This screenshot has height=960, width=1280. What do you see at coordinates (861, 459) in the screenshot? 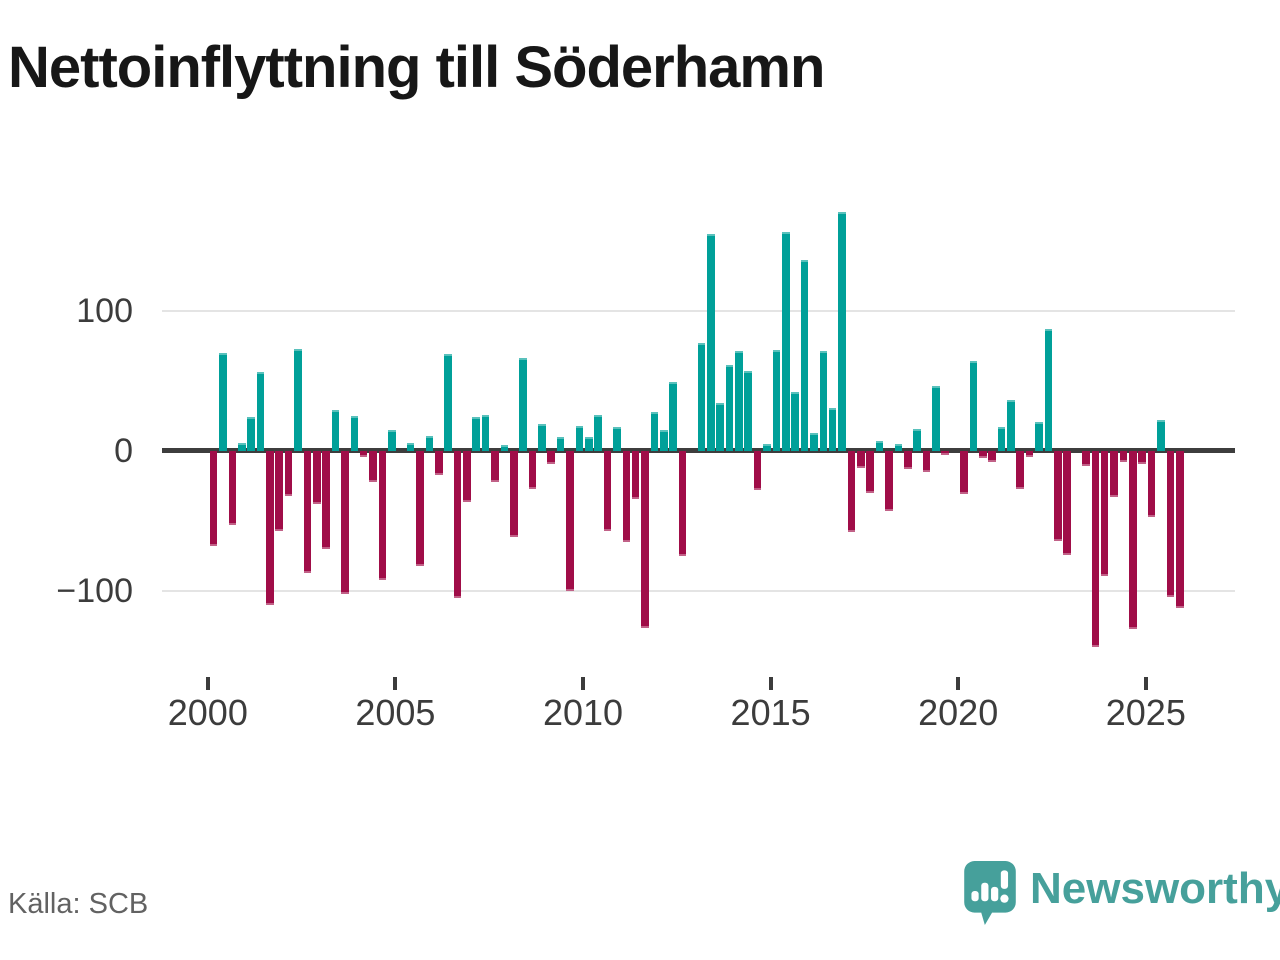
I see `bar-2017-Q2` at bounding box center [861, 459].